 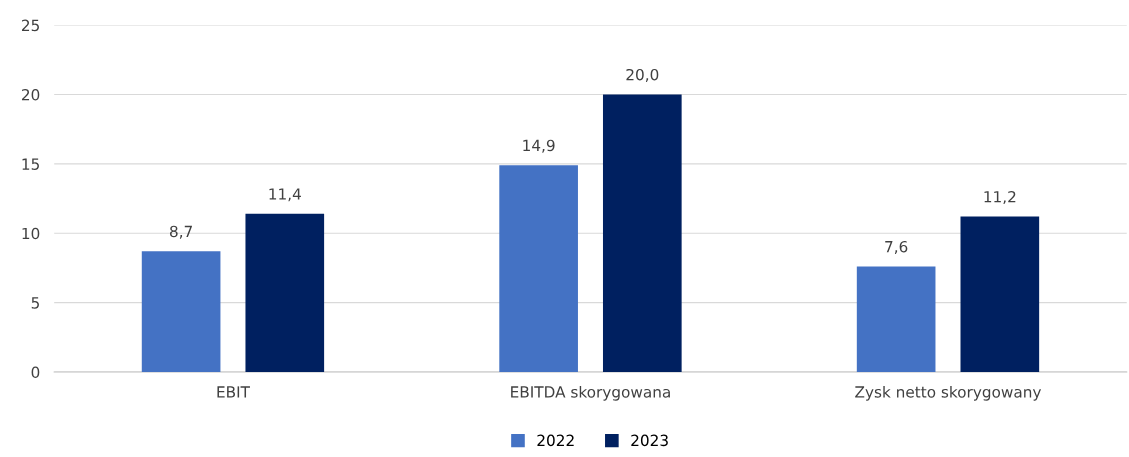 I want to click on y-tick-label: 15, so click(x=30, y=164).